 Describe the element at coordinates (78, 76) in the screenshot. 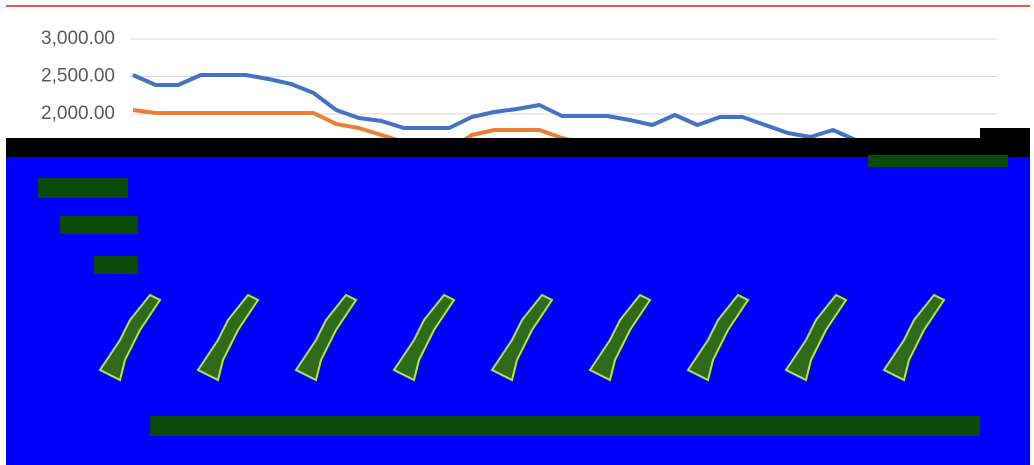

I see `y-tick-label: 2,500.00` at that location.